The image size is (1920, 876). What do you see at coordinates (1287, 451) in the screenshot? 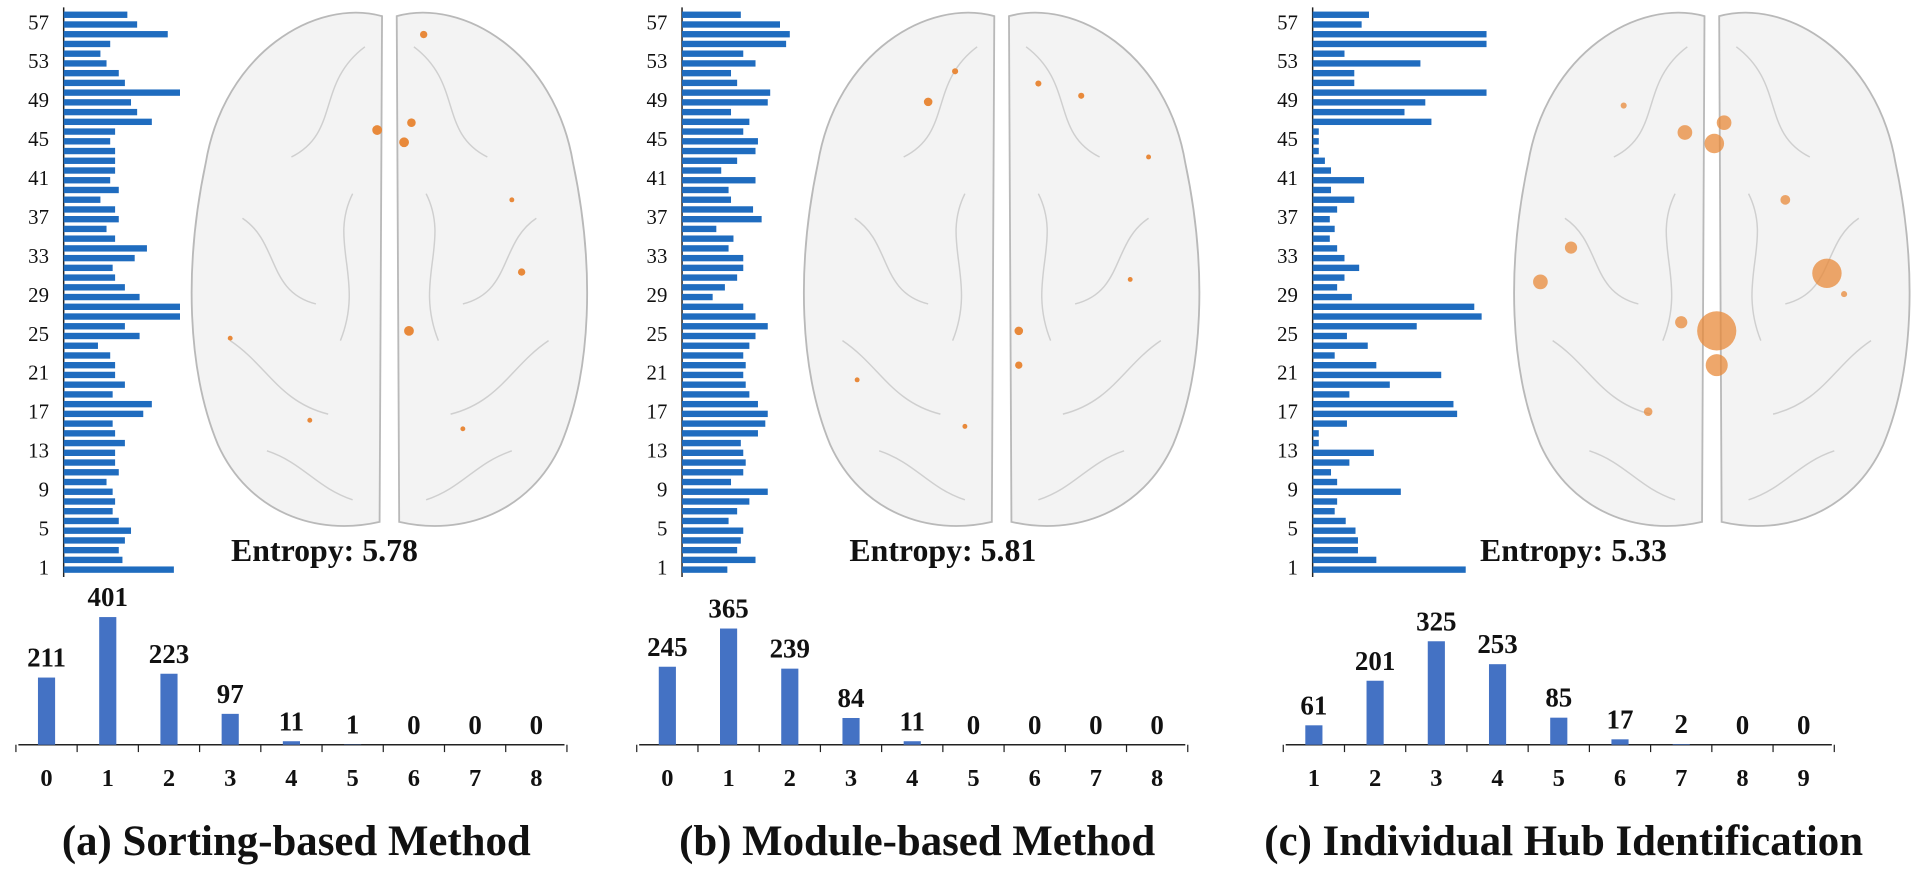
I see `y-tick-label: 13` at bounding box center [1287, 451].